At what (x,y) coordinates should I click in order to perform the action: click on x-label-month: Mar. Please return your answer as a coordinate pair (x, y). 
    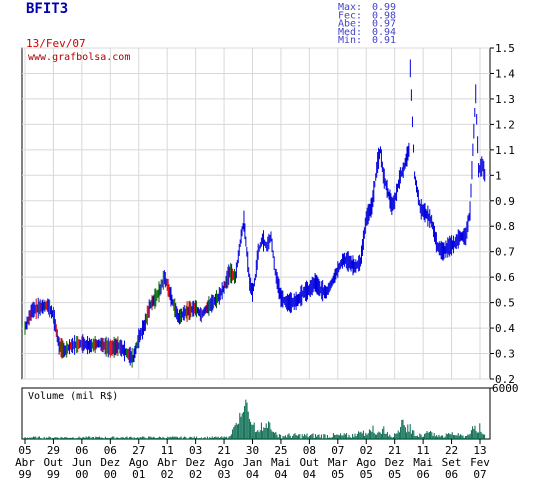
    Looking at the image, I should click on (338, 462).